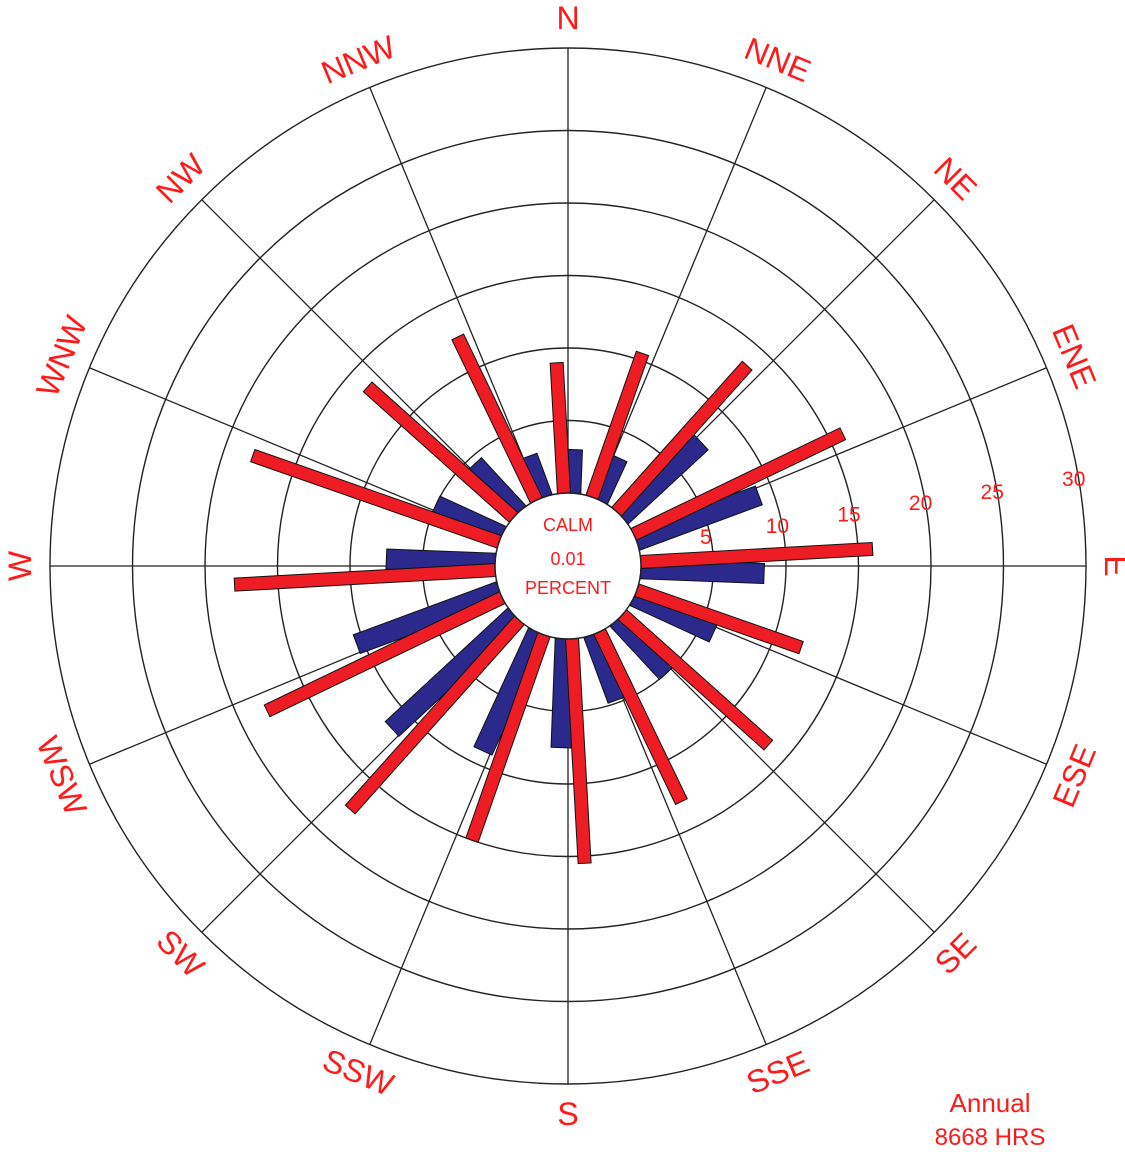 The height and width of the screenshot is (1152, 1125). What do you see at coordinates (1074, 775) in the screenshot?
I see `direction-label-ese: ESE` at bounding box center [1074, 775].